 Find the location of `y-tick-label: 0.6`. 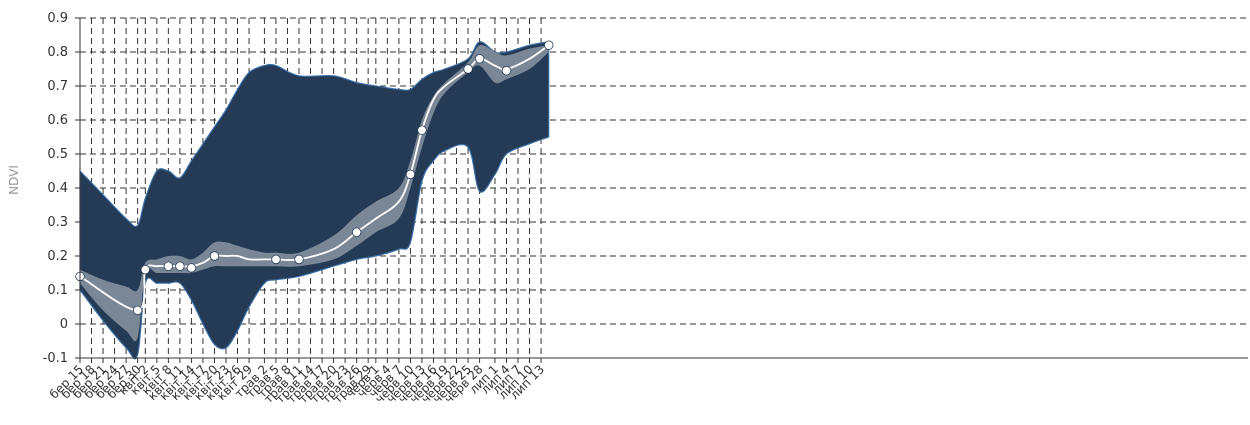

y-tick-label: 0.6 is located at coordinates (57, 120).